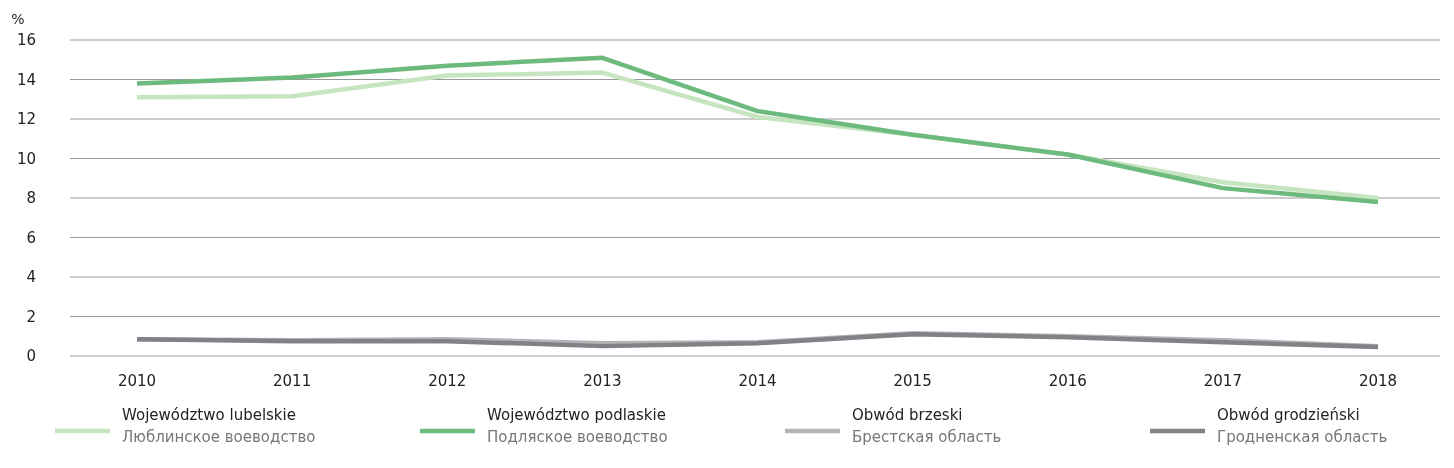 The height and width of the screenshot is (468, 1454). I want to click on y-tick-label: 10, so click(26, 158).